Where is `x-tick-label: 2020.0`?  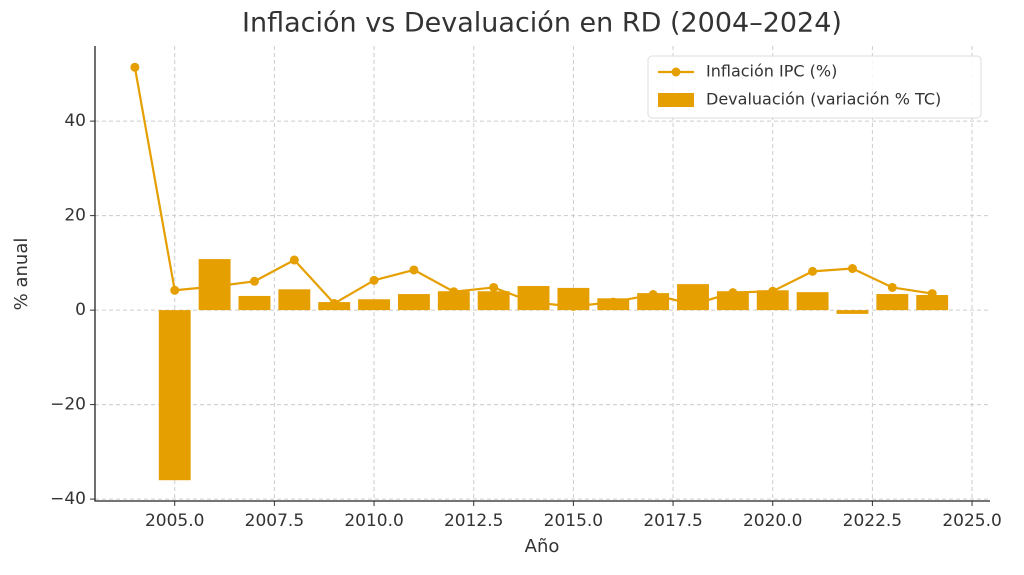 x-tick-label: 2020.0 is located at coordinates (772, 521).